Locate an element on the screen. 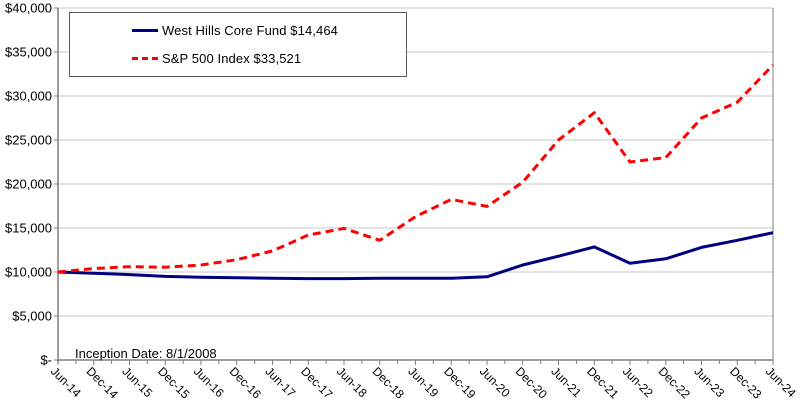  legend-entry-west-hills: West Hills Core Fund $14,464 is located at coordinates (269, 31).